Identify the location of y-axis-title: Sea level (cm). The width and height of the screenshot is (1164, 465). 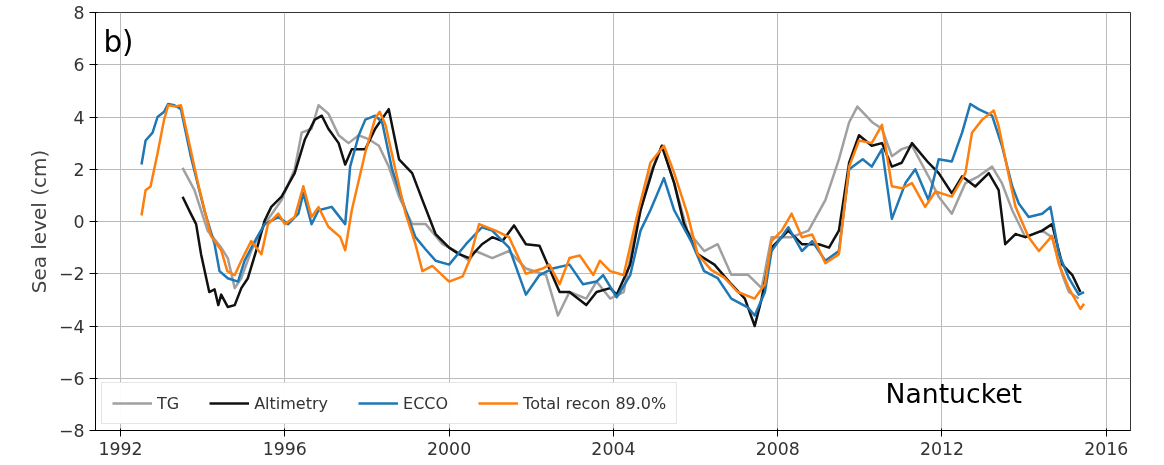
(38, 221).